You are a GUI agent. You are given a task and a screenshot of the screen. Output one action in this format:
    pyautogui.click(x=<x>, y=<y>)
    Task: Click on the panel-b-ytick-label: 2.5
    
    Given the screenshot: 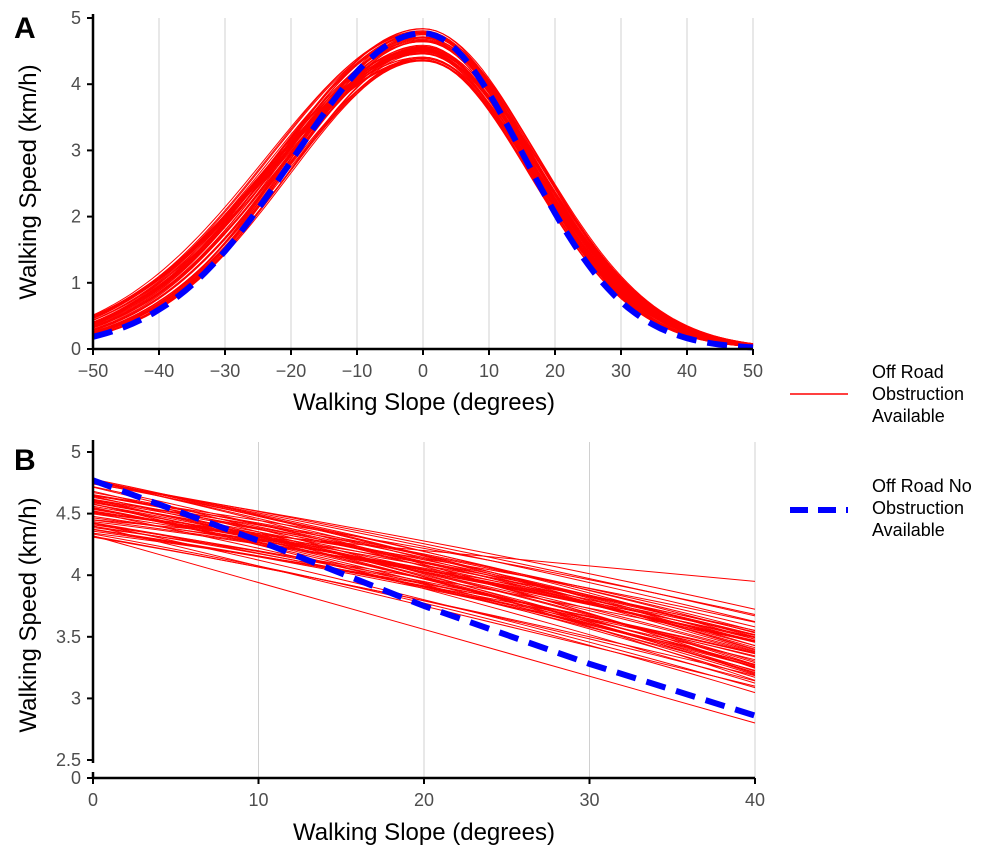 What is the action you would take?
    pyautogui.click(x=68, y=760)
    